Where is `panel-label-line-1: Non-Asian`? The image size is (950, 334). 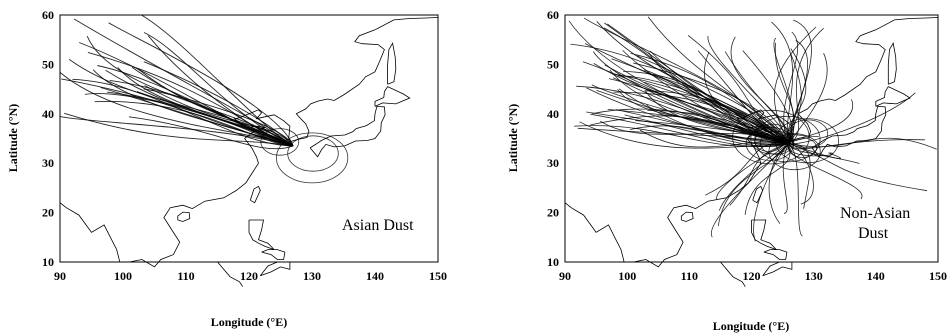 panel-label-line-1: Non-Asian is located at coordinates (875, 213).